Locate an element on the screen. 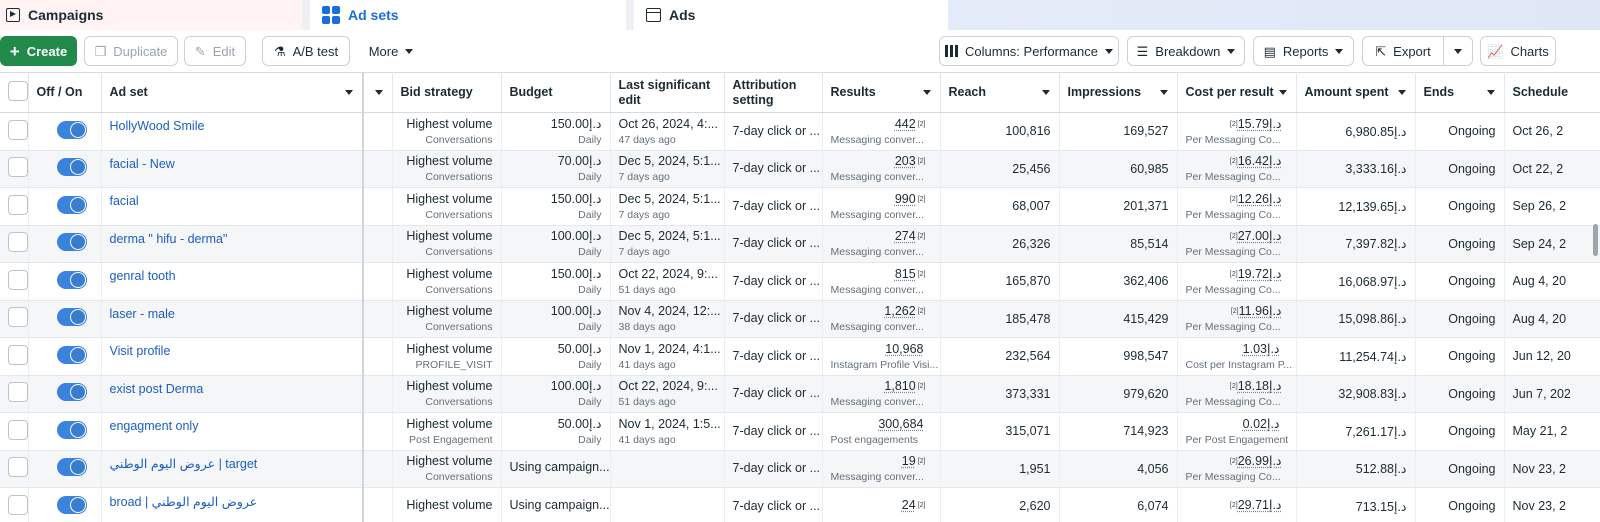  adset-name-cell: genral tooth is located at coordinates (232, 281).